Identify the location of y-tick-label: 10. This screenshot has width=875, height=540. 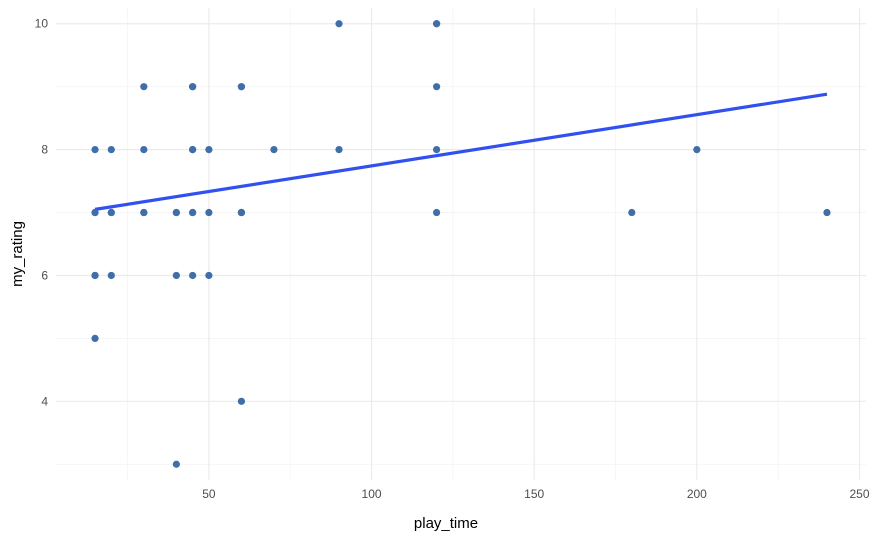
(42, 24).